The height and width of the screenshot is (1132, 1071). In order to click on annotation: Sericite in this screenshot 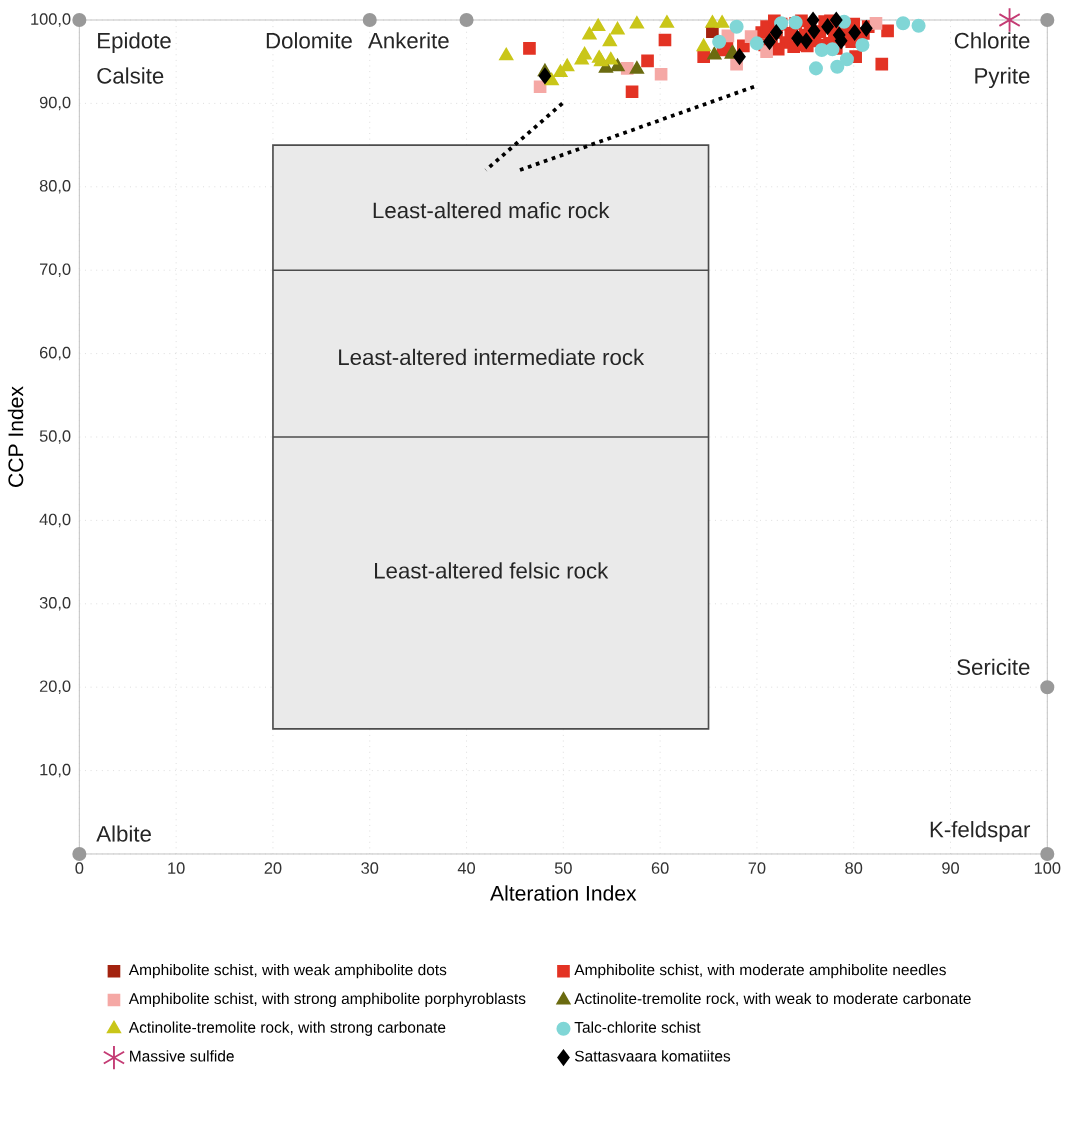, I will do `click(993, 666)`.